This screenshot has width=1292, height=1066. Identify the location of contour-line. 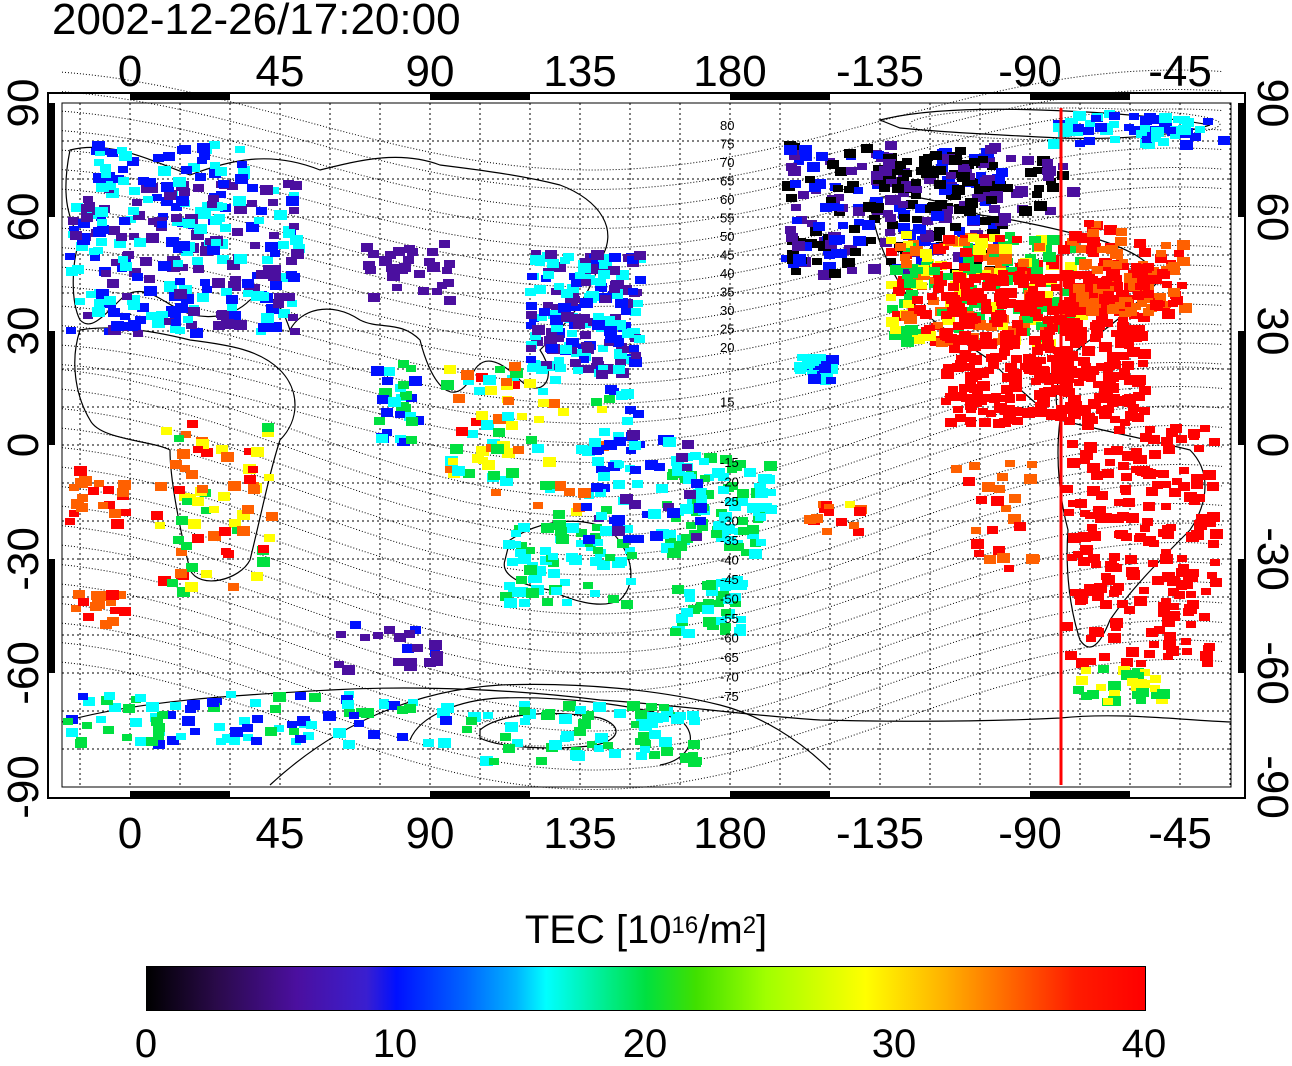
(642, 530).